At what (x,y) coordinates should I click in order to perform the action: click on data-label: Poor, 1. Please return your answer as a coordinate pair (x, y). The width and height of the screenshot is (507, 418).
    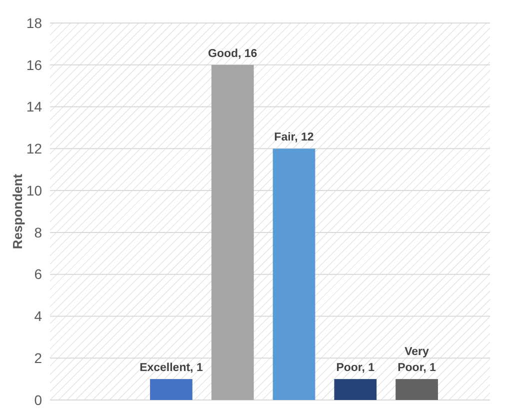
    Looking at the image, I should click on (356, 368).